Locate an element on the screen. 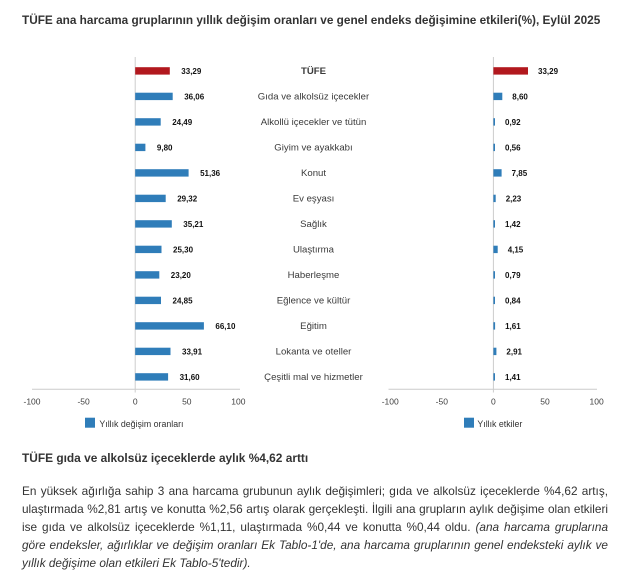 The height and width of the screenshot is (583, 622). svg-text: TÜFE is located at coordinates (314, 71).